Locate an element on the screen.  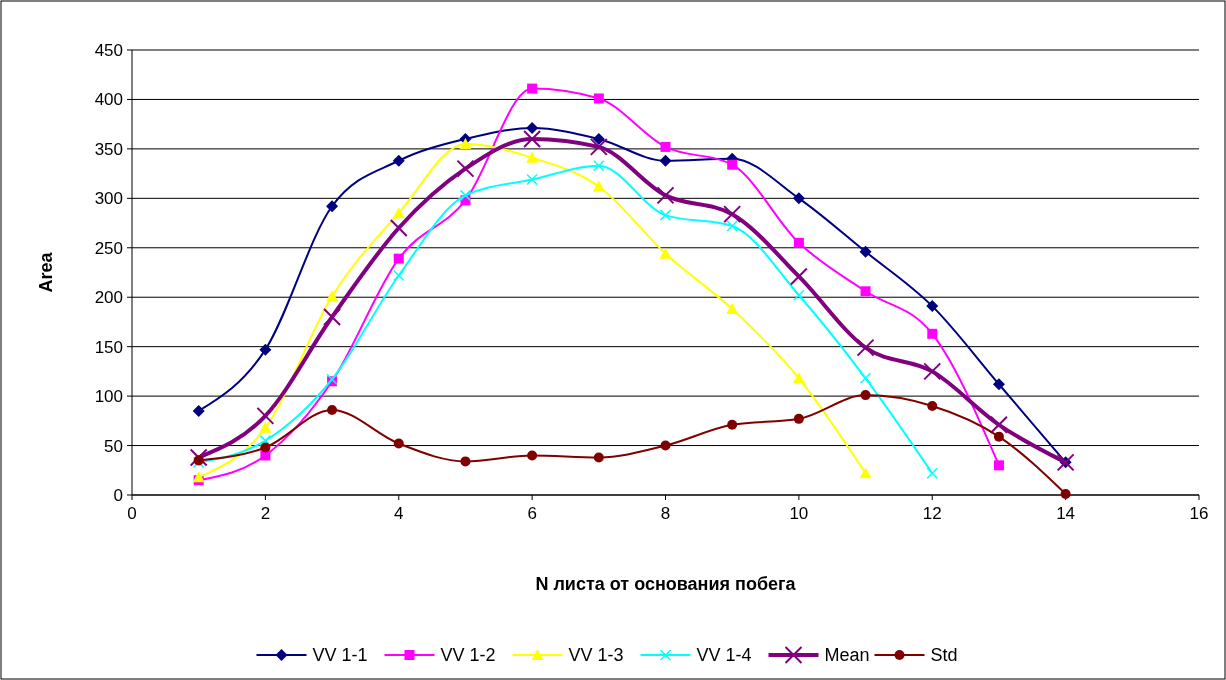
x-tick-label: 16 is located at coordinates (1199, 513).